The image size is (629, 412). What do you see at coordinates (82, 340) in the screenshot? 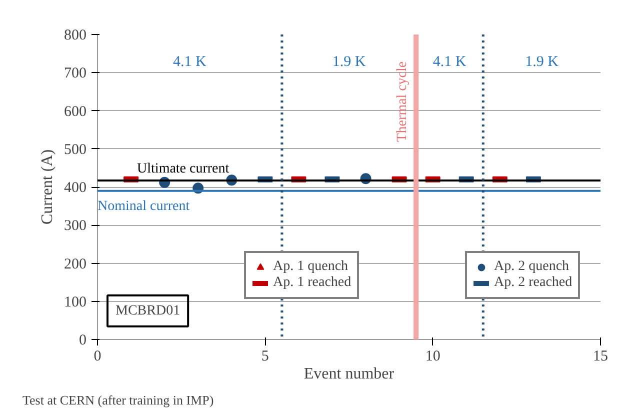
I see `y-tick-label: 0` at bounding box center [82, 340].